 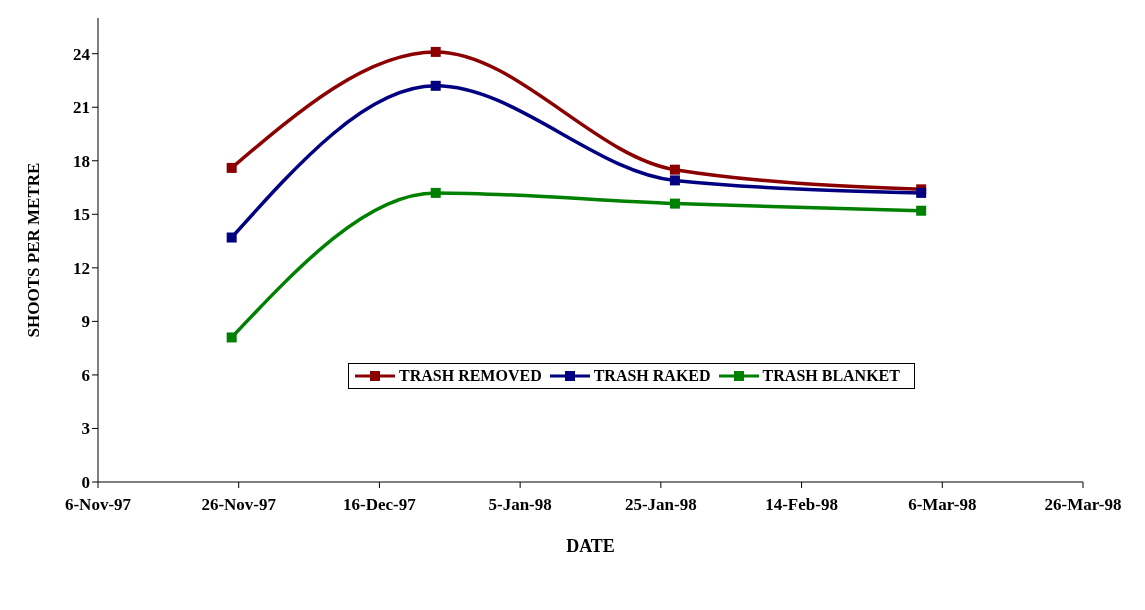 What do you see at coordinates (380, 505) in the screenshot?
I see `x-tick-label: 16-Dec-97` at bounding box center [380, 505].